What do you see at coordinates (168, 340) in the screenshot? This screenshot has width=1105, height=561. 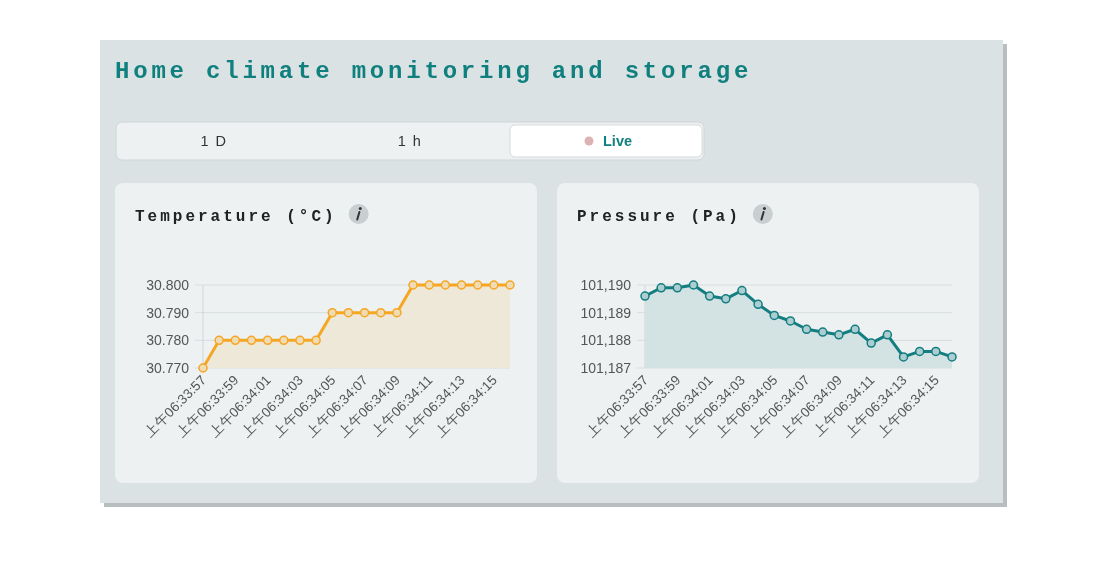 I see `y-tick-label: 30.780` at bounding box center [168, 340].